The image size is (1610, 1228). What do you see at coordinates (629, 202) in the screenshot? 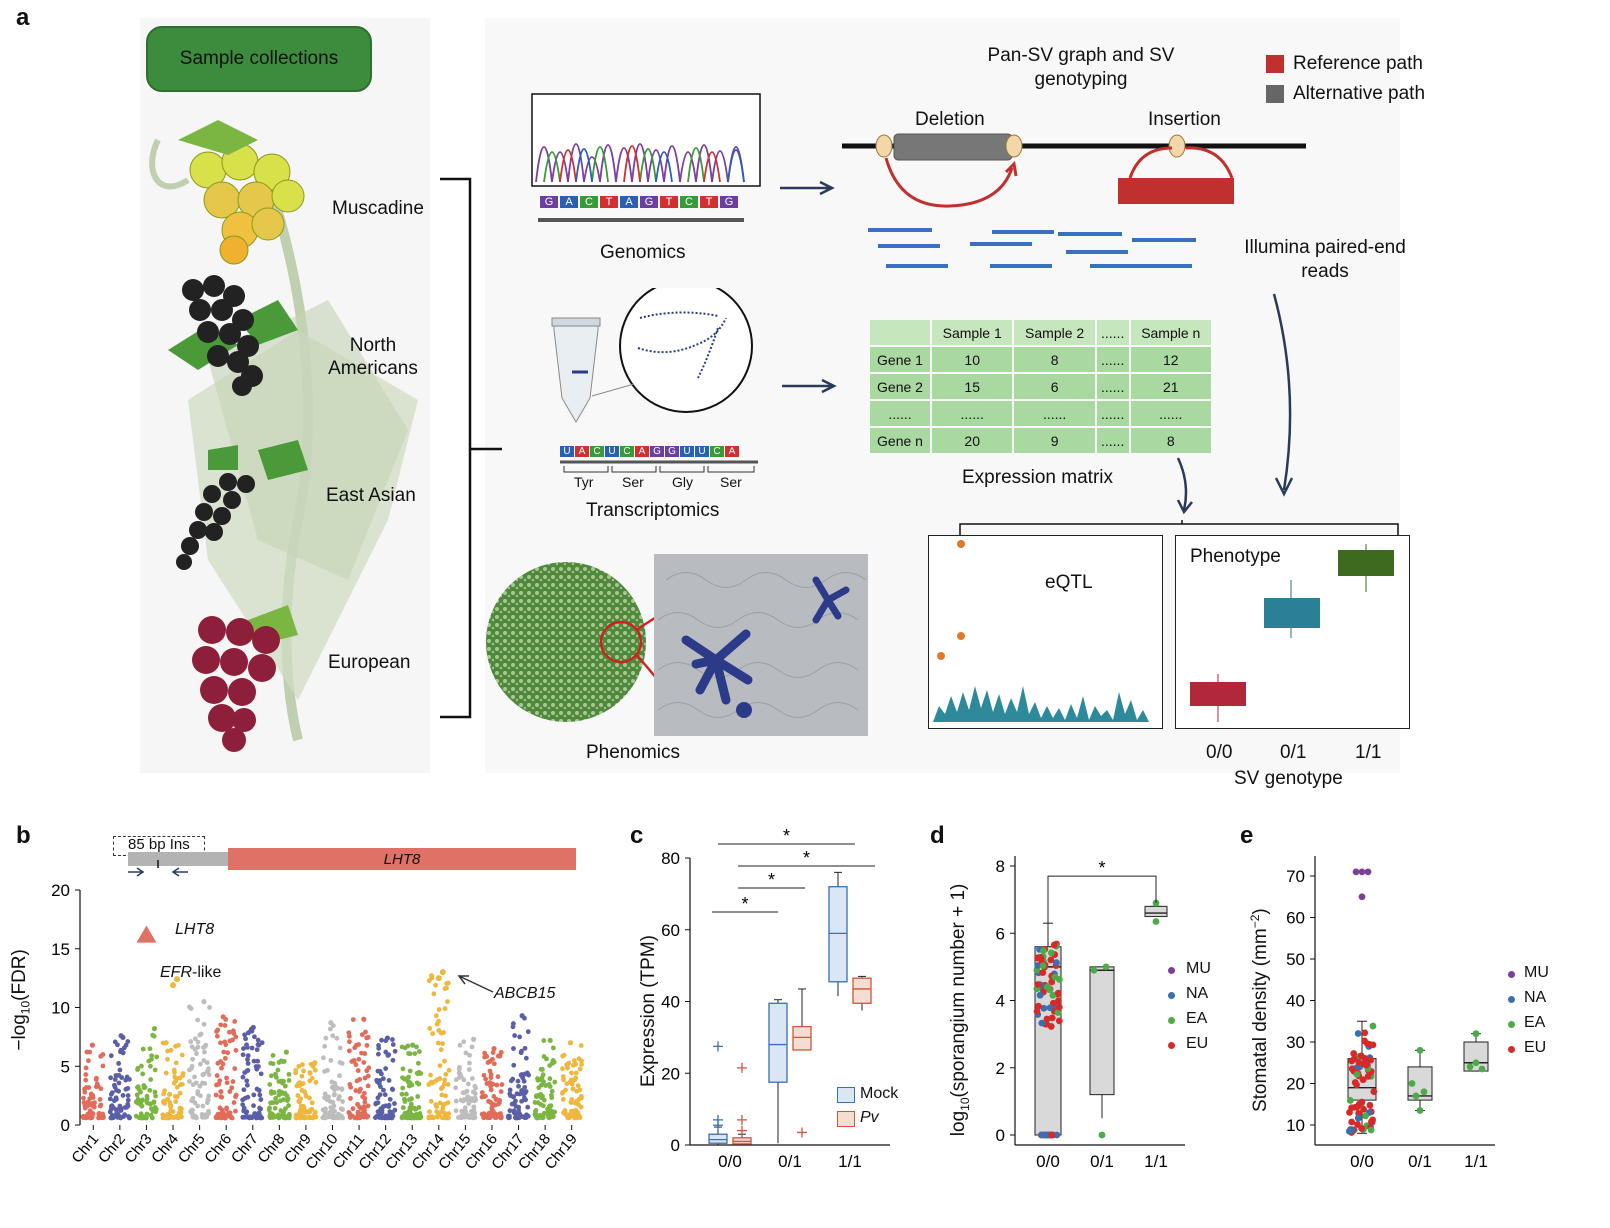
I see `dna-letter: A` at bounding box center [629, 202].